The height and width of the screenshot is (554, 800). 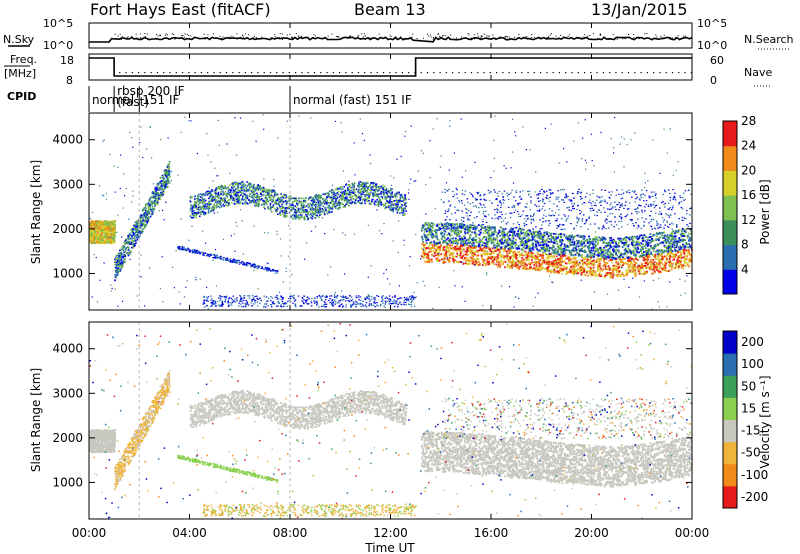 What do you see at coordinates (712, 23) in the screenshot?
I see `nsearch-tick-top: 10^5` at bounding box center [712, 23].